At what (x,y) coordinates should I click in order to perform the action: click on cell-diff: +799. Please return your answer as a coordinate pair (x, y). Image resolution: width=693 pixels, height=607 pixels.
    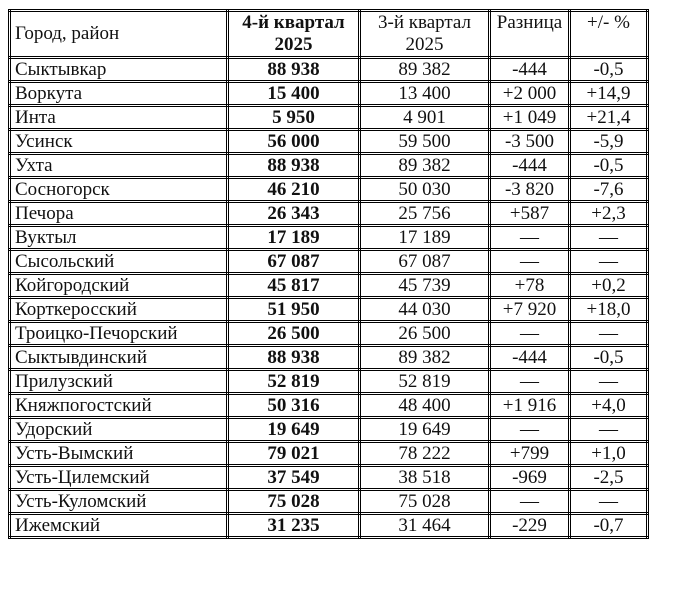
    Looking at the image, I should click on (529, 453).